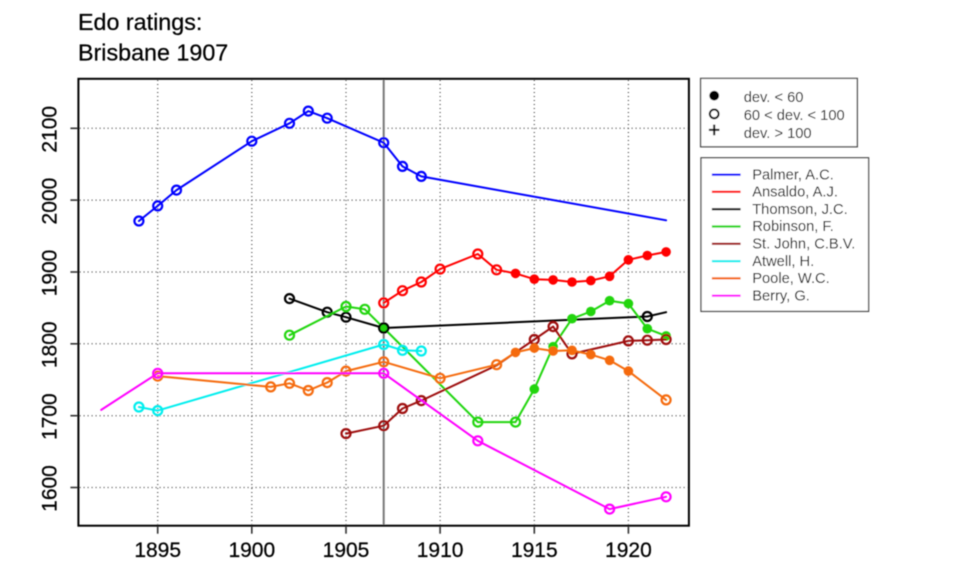  I want to click on svg-text: Ansaldo, A.J., so click(795, 193).